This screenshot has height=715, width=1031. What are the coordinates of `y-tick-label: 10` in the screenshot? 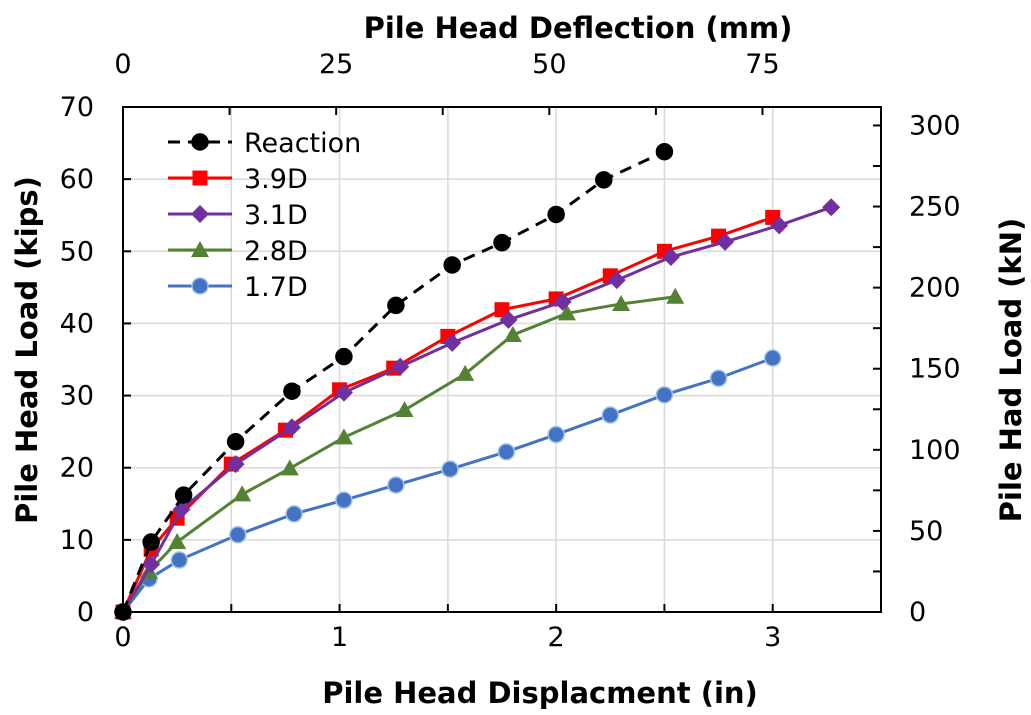 It's located at (77, 540).